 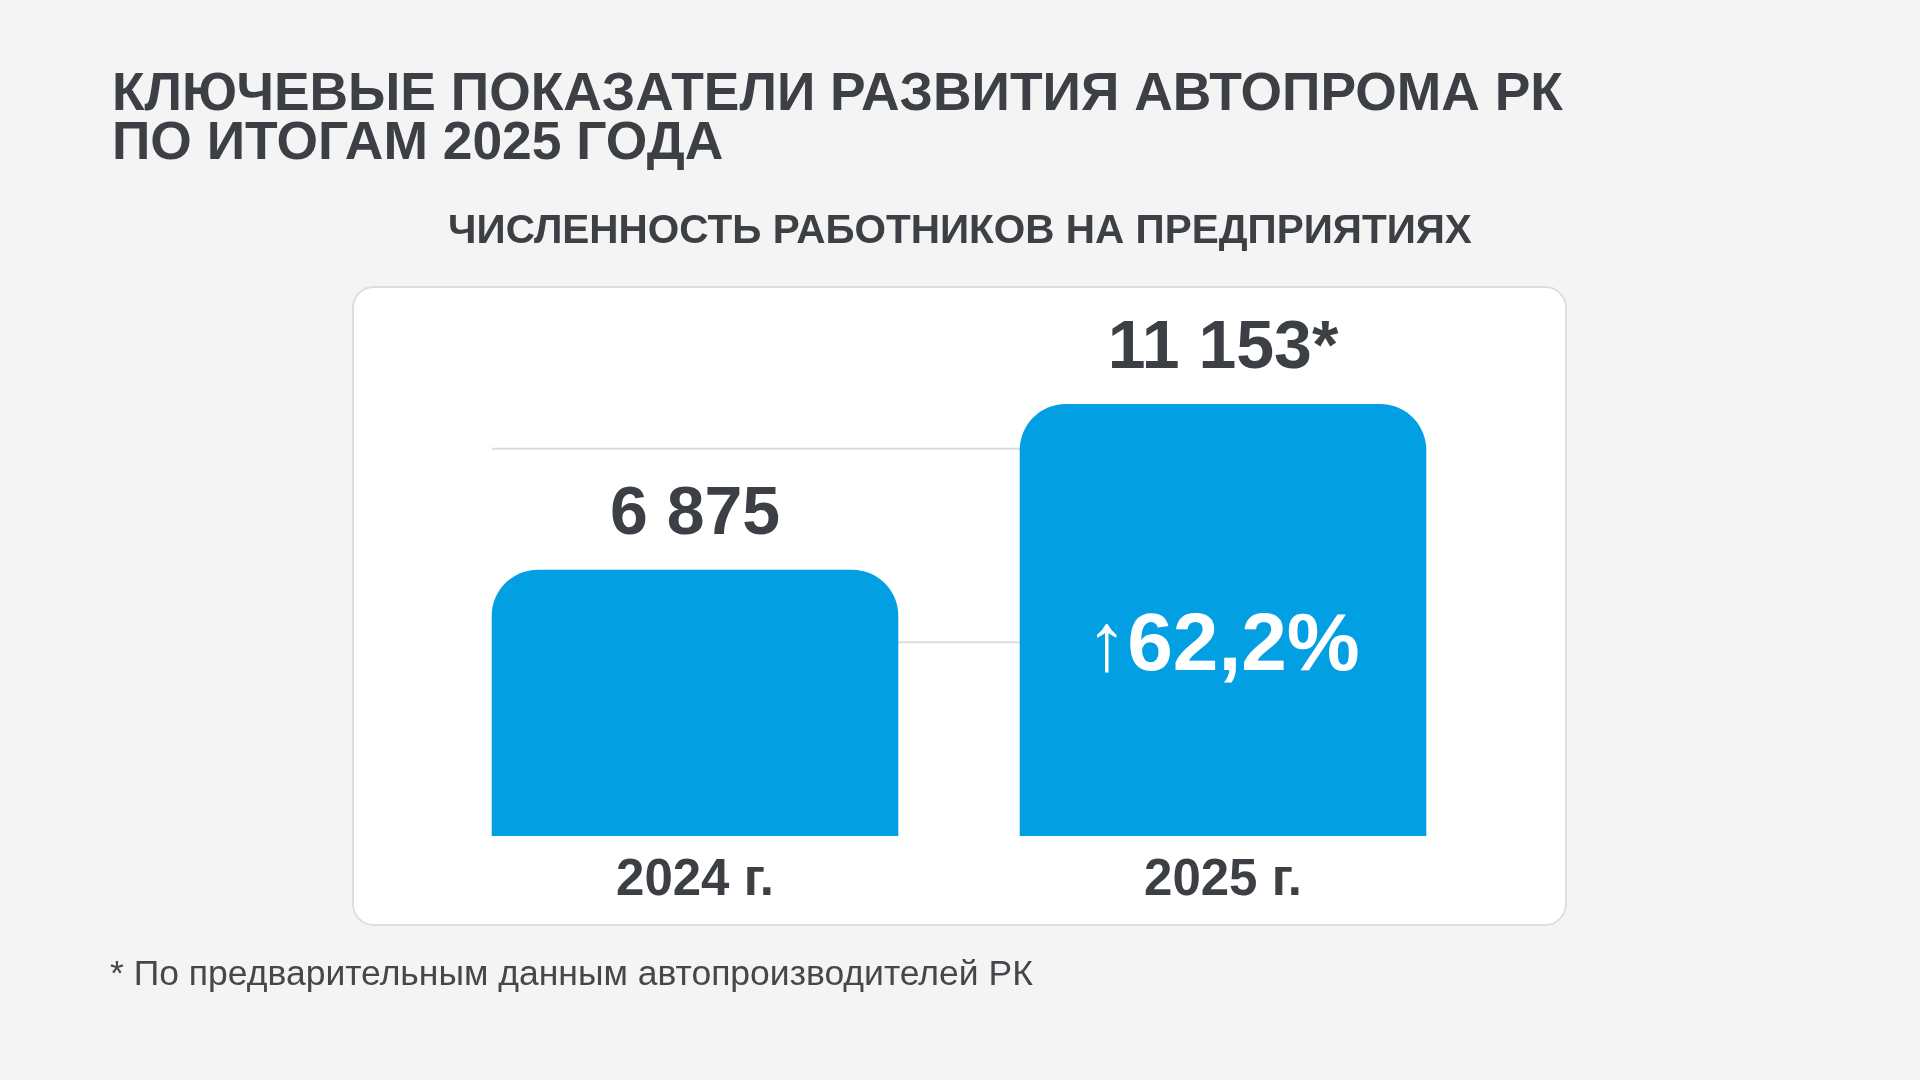 What do you see at coordinates (960, 229) in the screenshot?
I see `chart-subtitle: ЧИСЛЕННОСТЬ РАБОТНИКОВ НА ПРЕДПРИЯТИЯХ` at bounding box center [960, 229].